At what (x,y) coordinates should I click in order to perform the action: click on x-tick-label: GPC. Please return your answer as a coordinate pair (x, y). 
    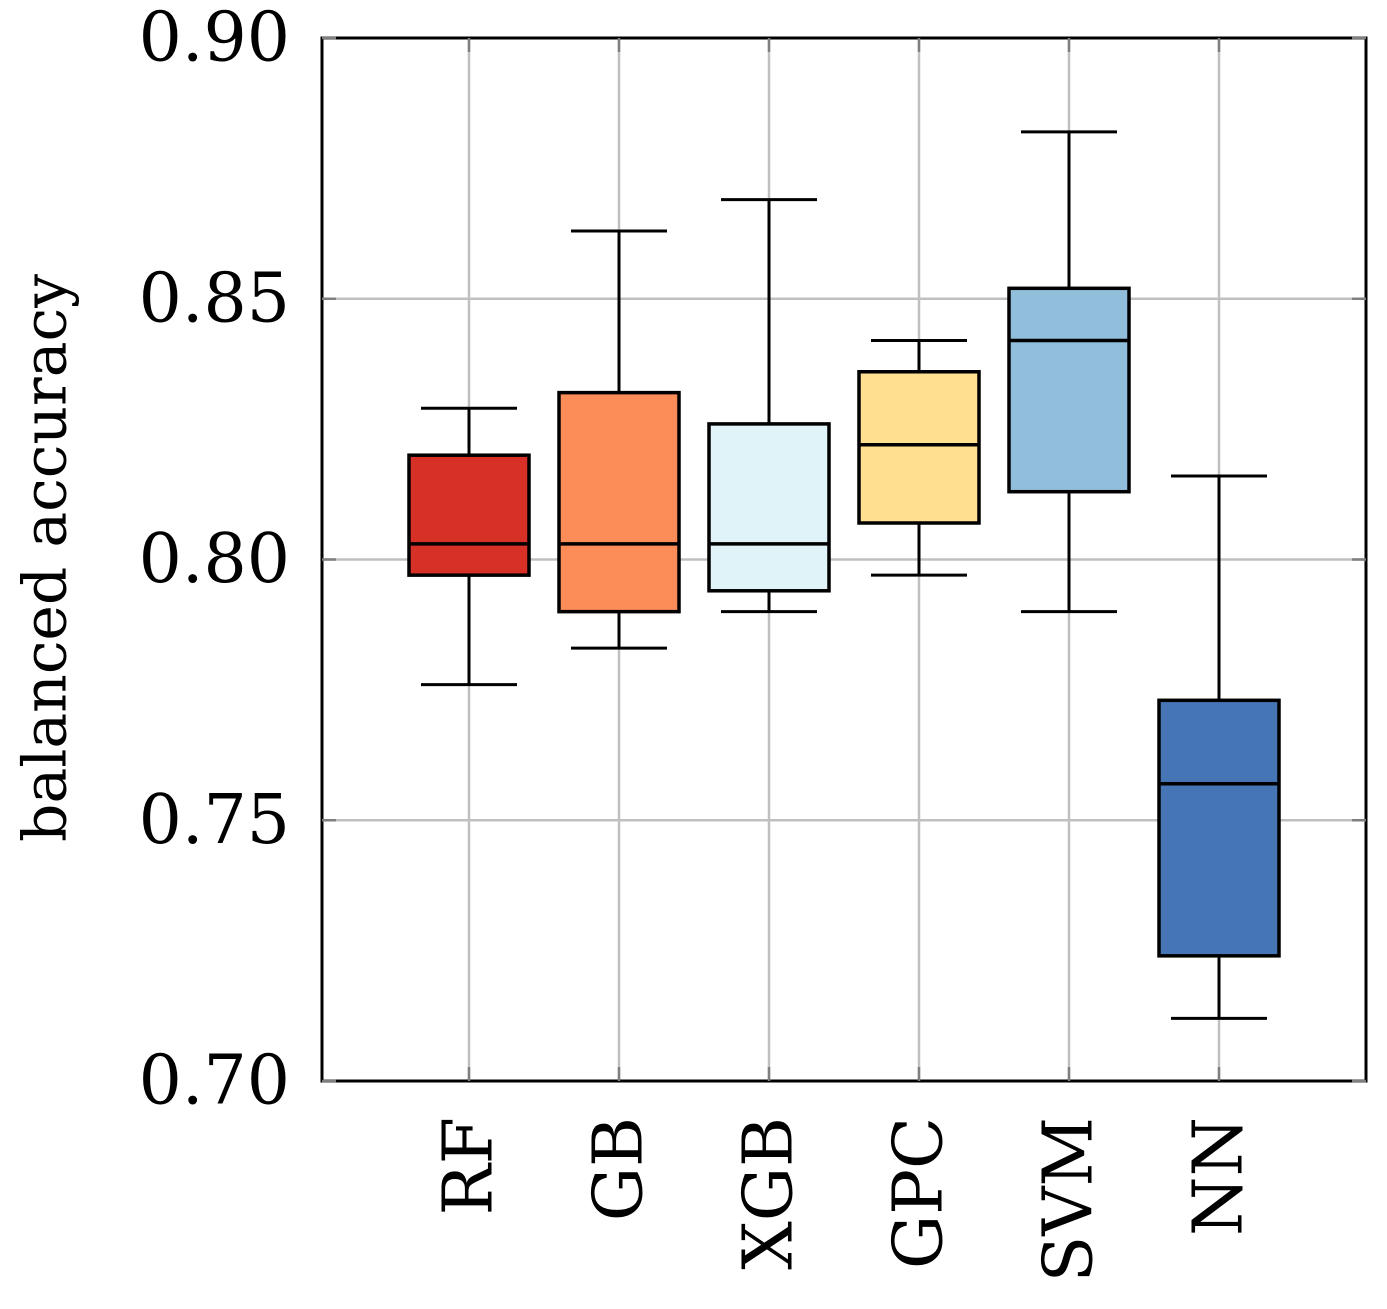
    Looking at the image, I should click on (919, 1193).